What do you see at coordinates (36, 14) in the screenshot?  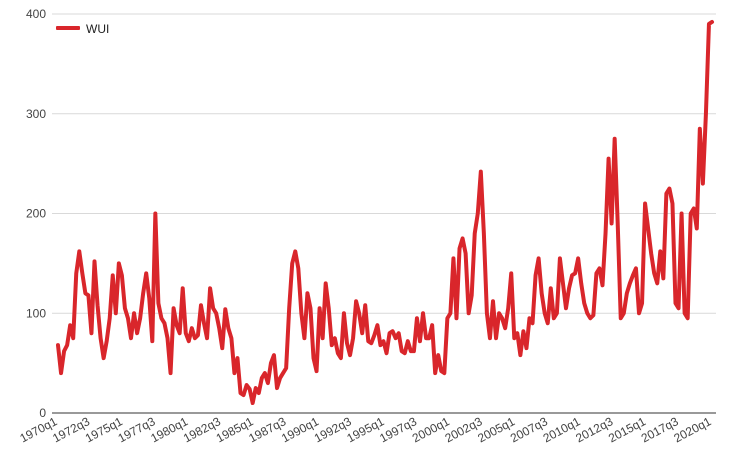 I see `y-tick-label: 400` at bounding box center [36, 14].